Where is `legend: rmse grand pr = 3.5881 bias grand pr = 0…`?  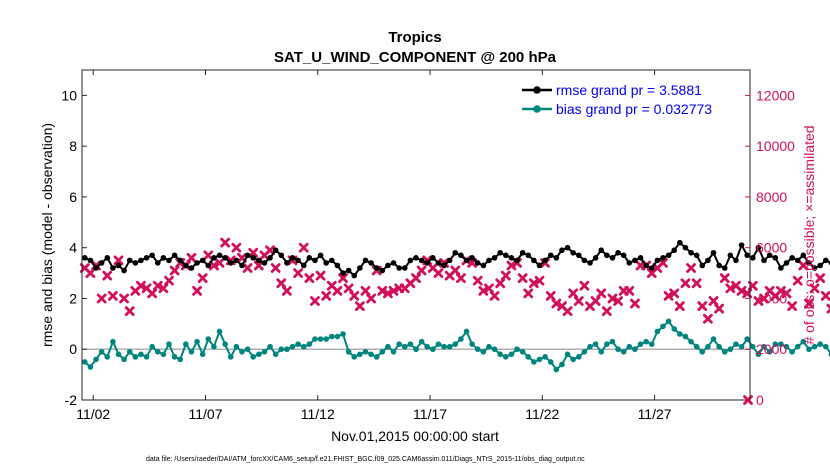 legend: rmse grand pr = 3.5881 bias grand pr = 0… is located at coordinates (631, 99).